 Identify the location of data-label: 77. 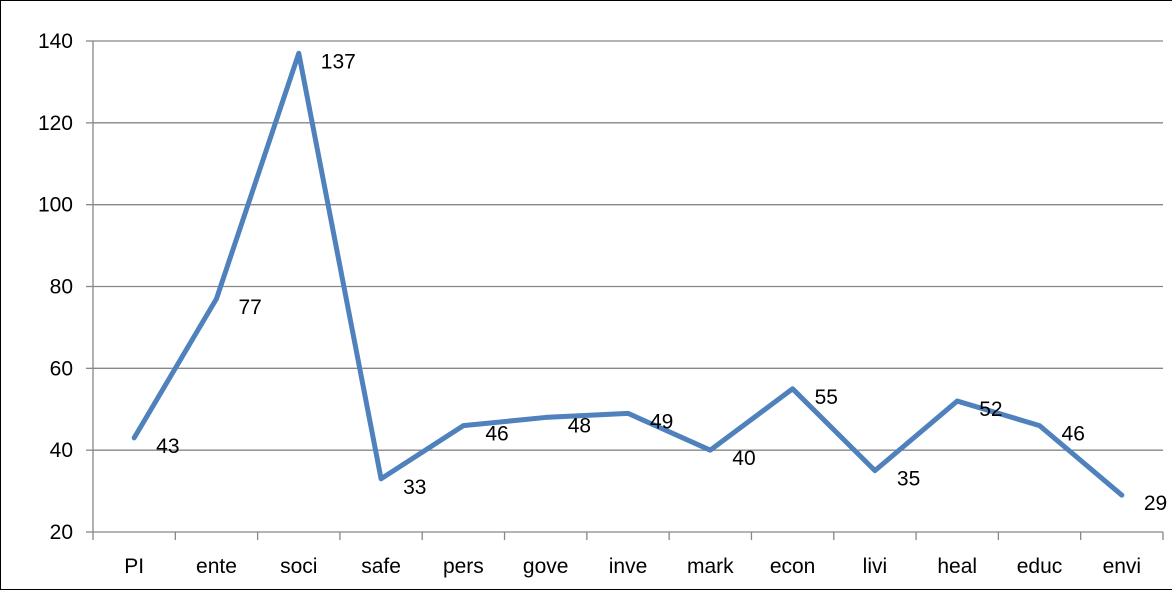
(249, 307).